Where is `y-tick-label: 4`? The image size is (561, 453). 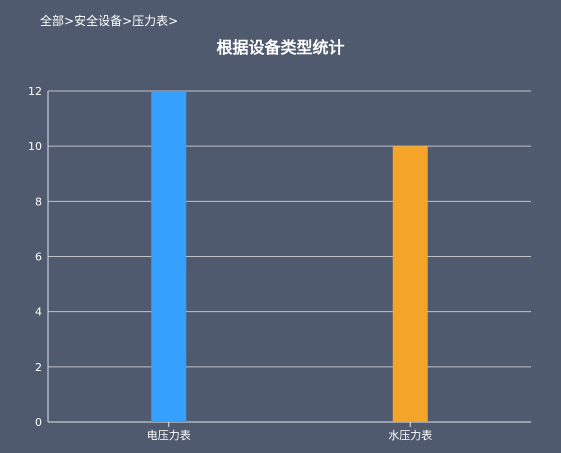
y-tick-label: 4 is located at coordinates (38, 312).